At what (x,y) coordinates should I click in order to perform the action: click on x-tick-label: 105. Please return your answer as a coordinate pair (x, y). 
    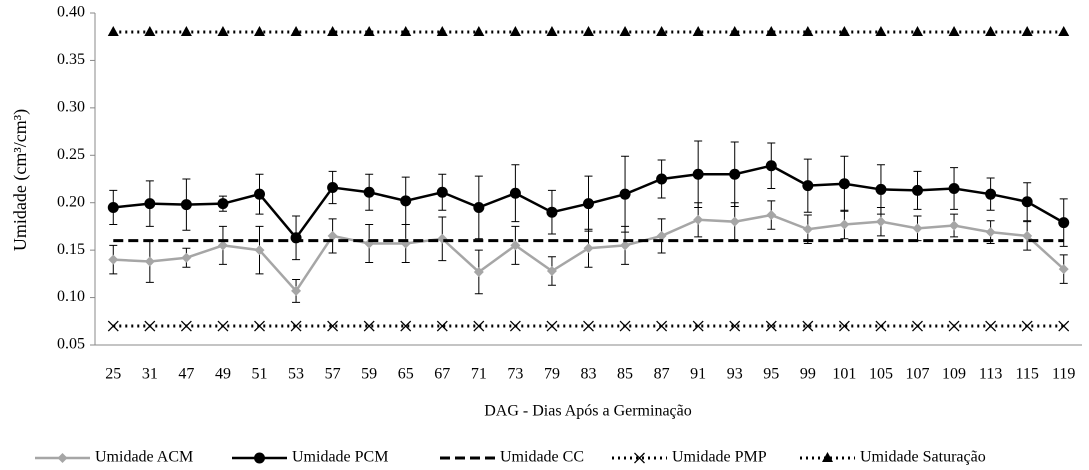
    Looking at the image, I should click on (881, 374).